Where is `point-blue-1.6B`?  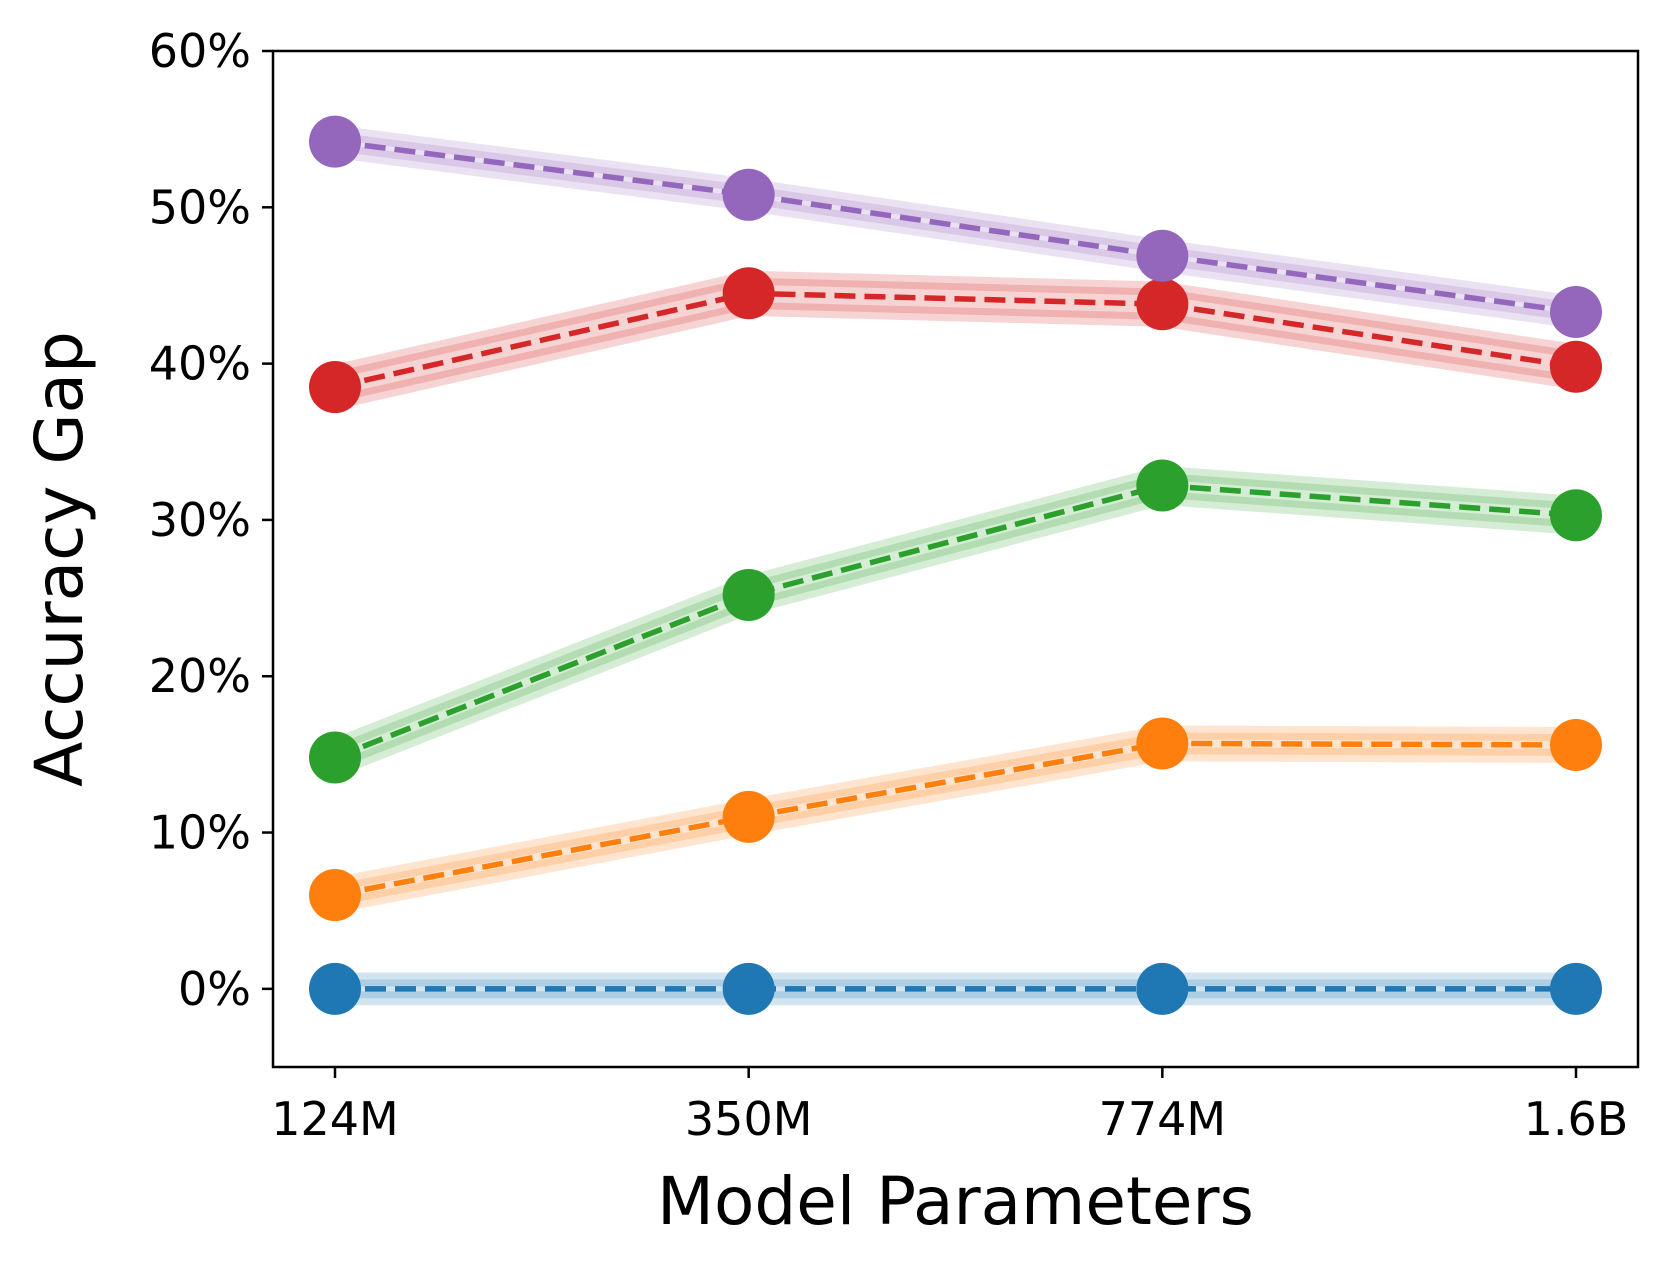
point-blue-1.6B is located at coordinates (1576, 988).